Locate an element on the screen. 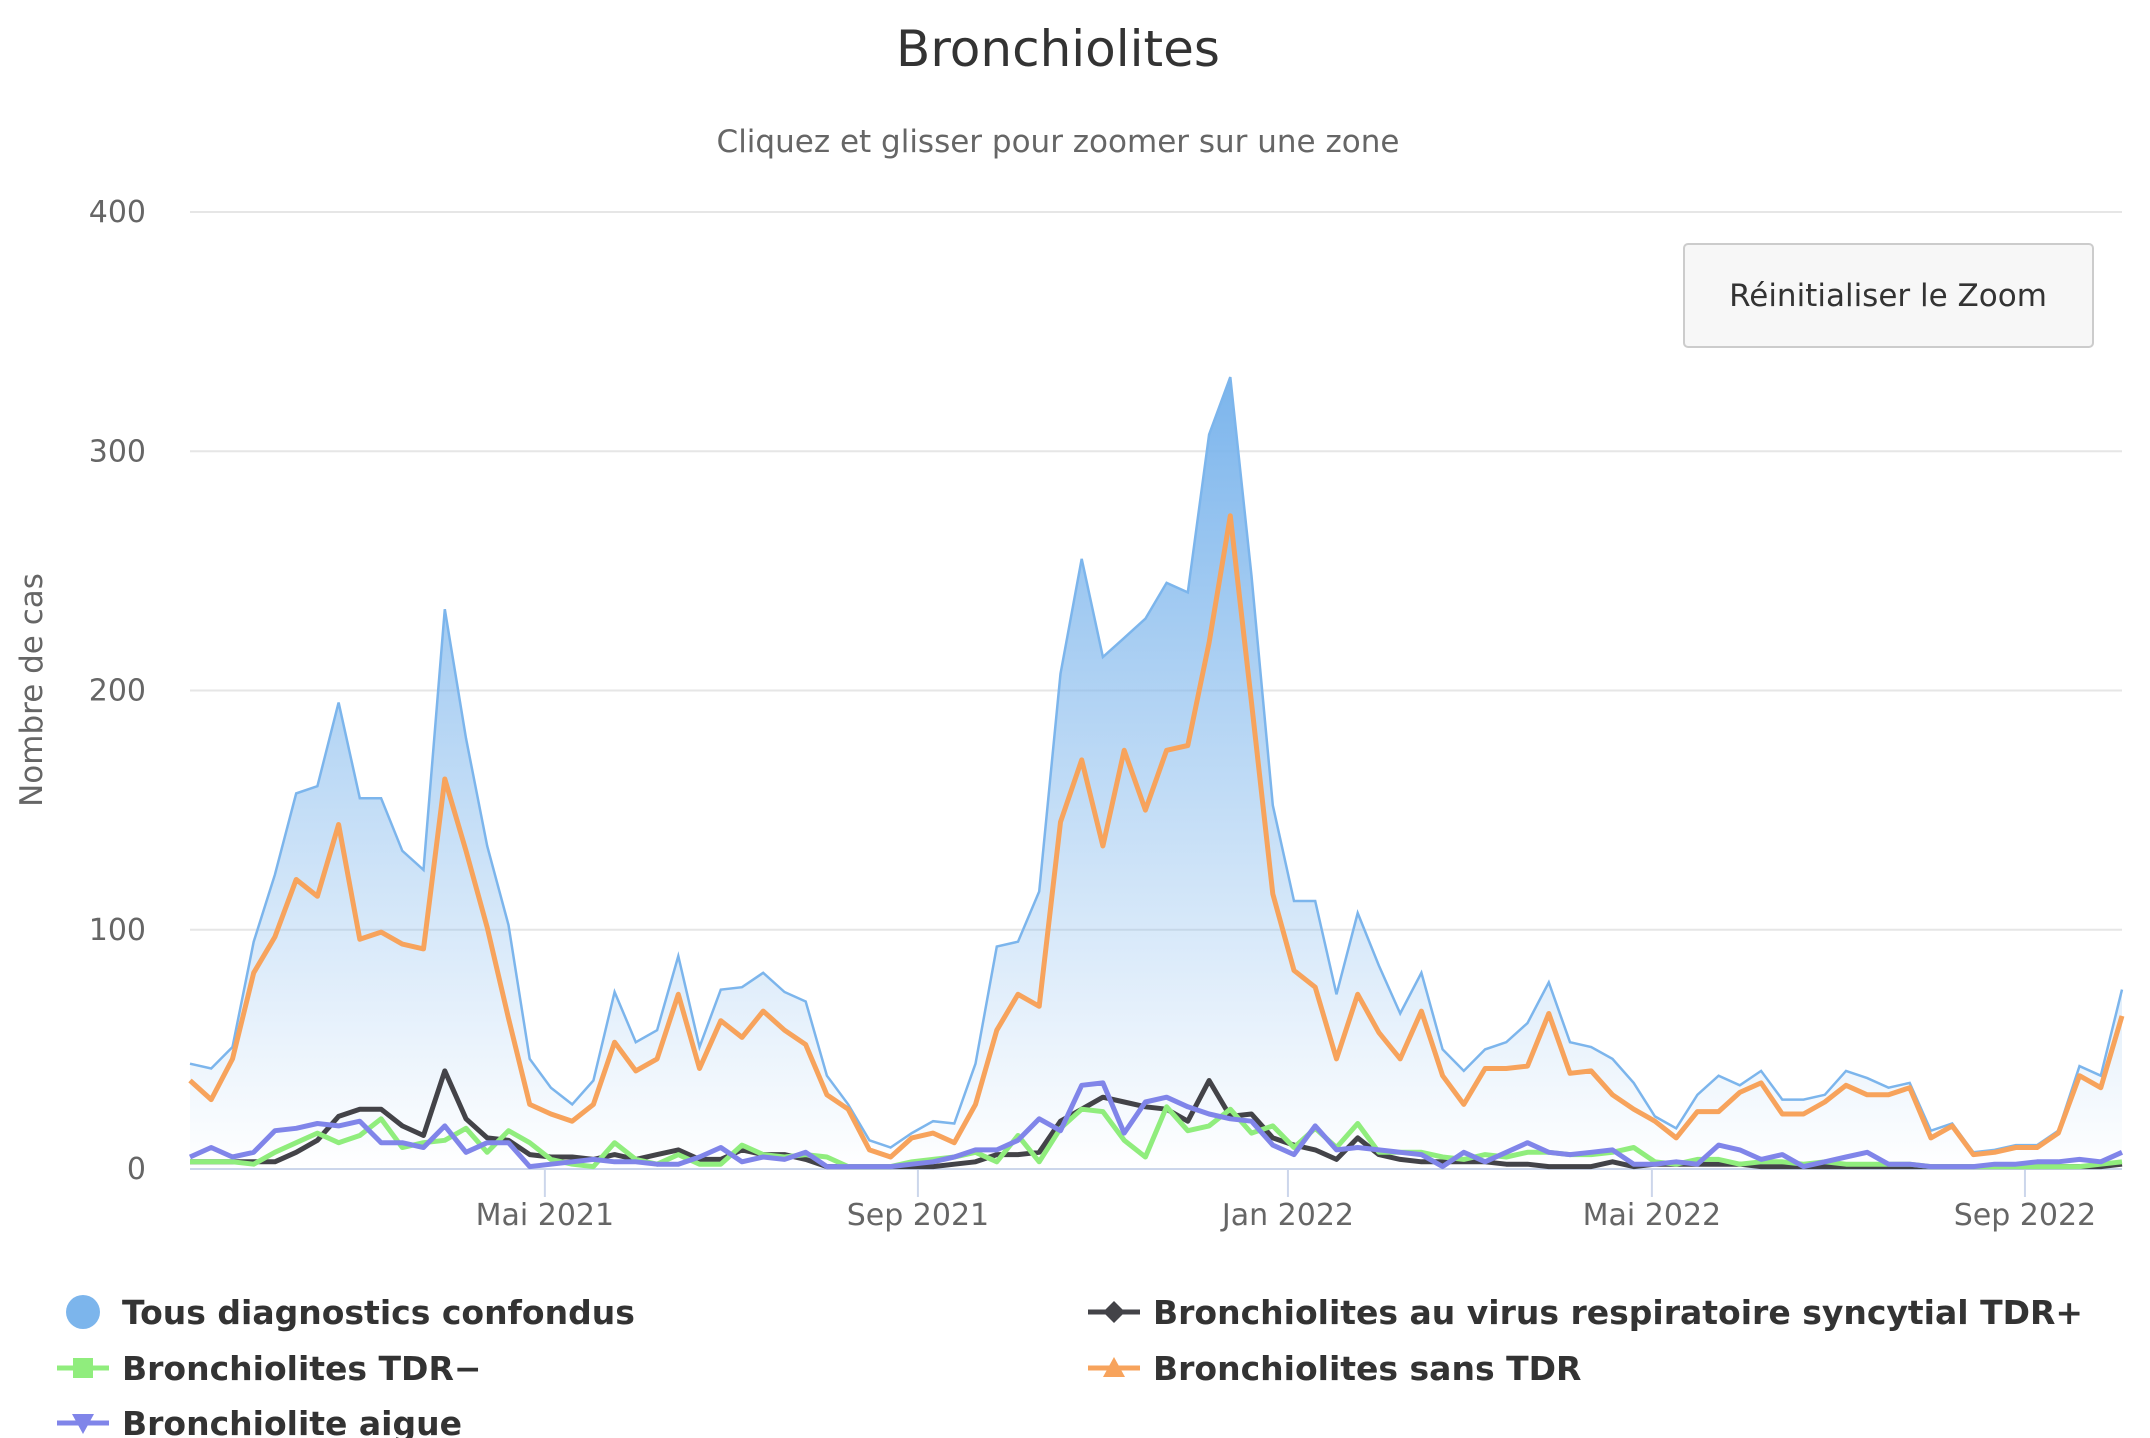 The width and height of the screenshot is (2150, 1438). legend-item-tous-diagnostics-confondus: Tous diagnostics confondus is located at coordinates (350, 1312).